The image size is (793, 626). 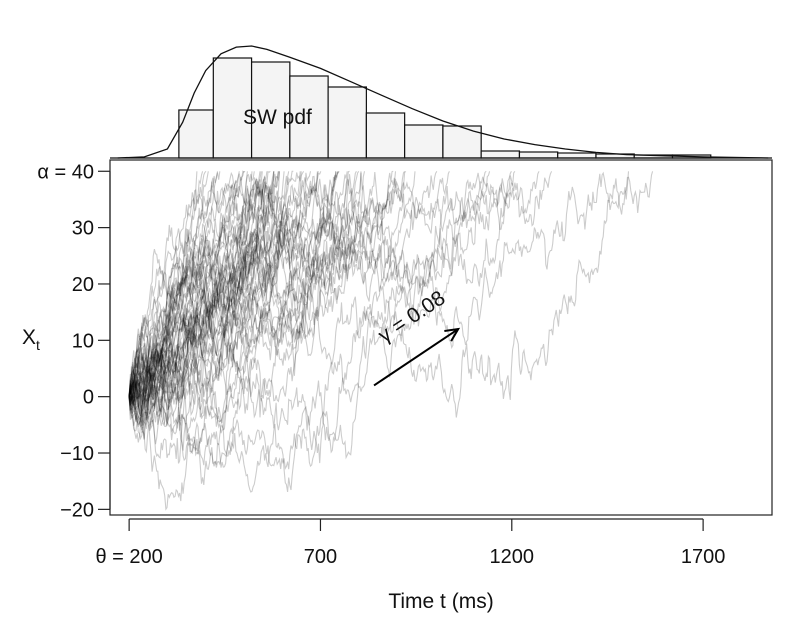 I want to click on y-tick-label: 20, so click(x=83, y=285).